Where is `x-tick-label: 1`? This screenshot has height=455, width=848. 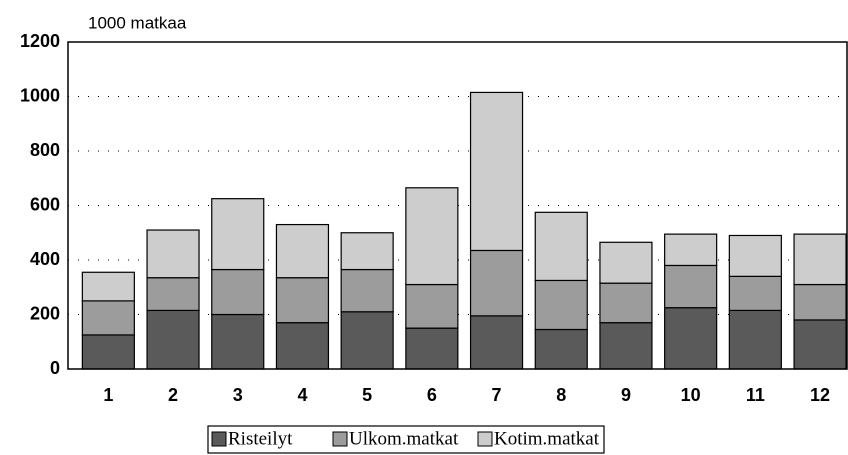
x-tick-label: 1 is located at coordinates (108, 395).